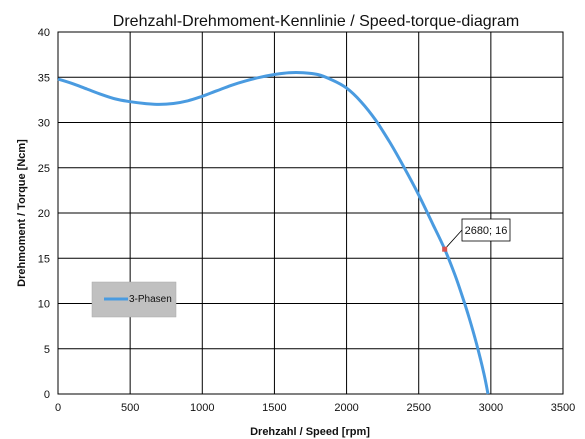 The height and width of the screenshot is (439, 585). I want to click on annotation-marker, so click(445, 249).